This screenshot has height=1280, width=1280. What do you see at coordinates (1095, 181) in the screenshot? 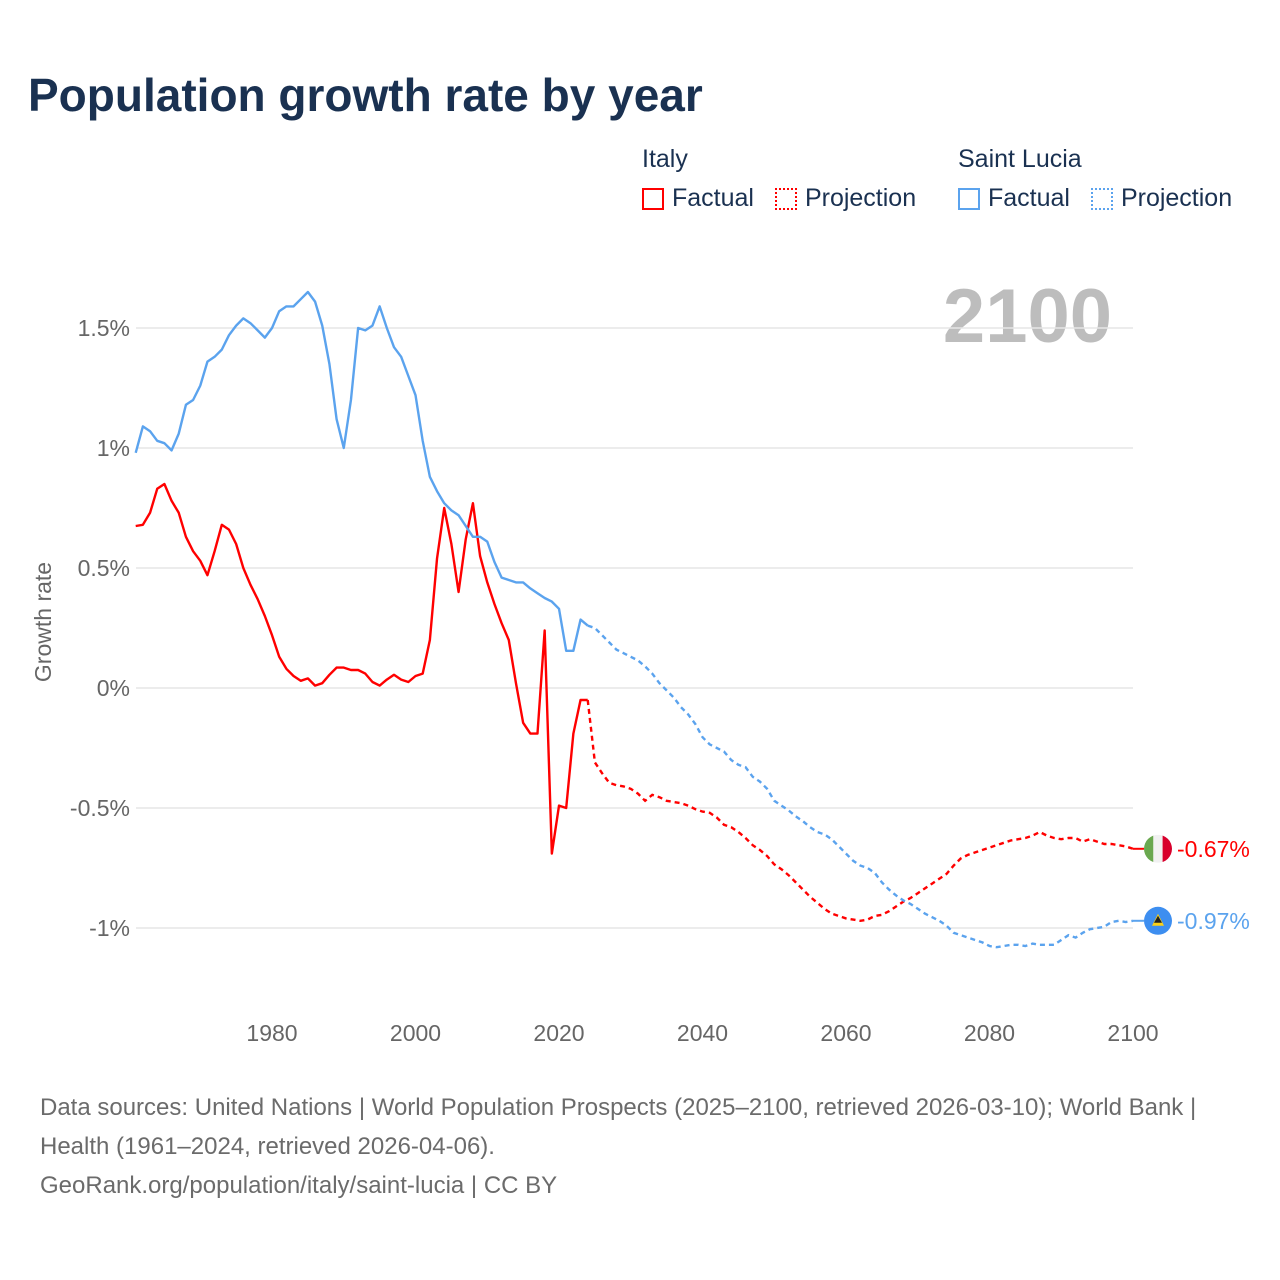
I see `legend-saint-lucia: Saint Lucia Factual Projection` at bounding box center [1095, 181].